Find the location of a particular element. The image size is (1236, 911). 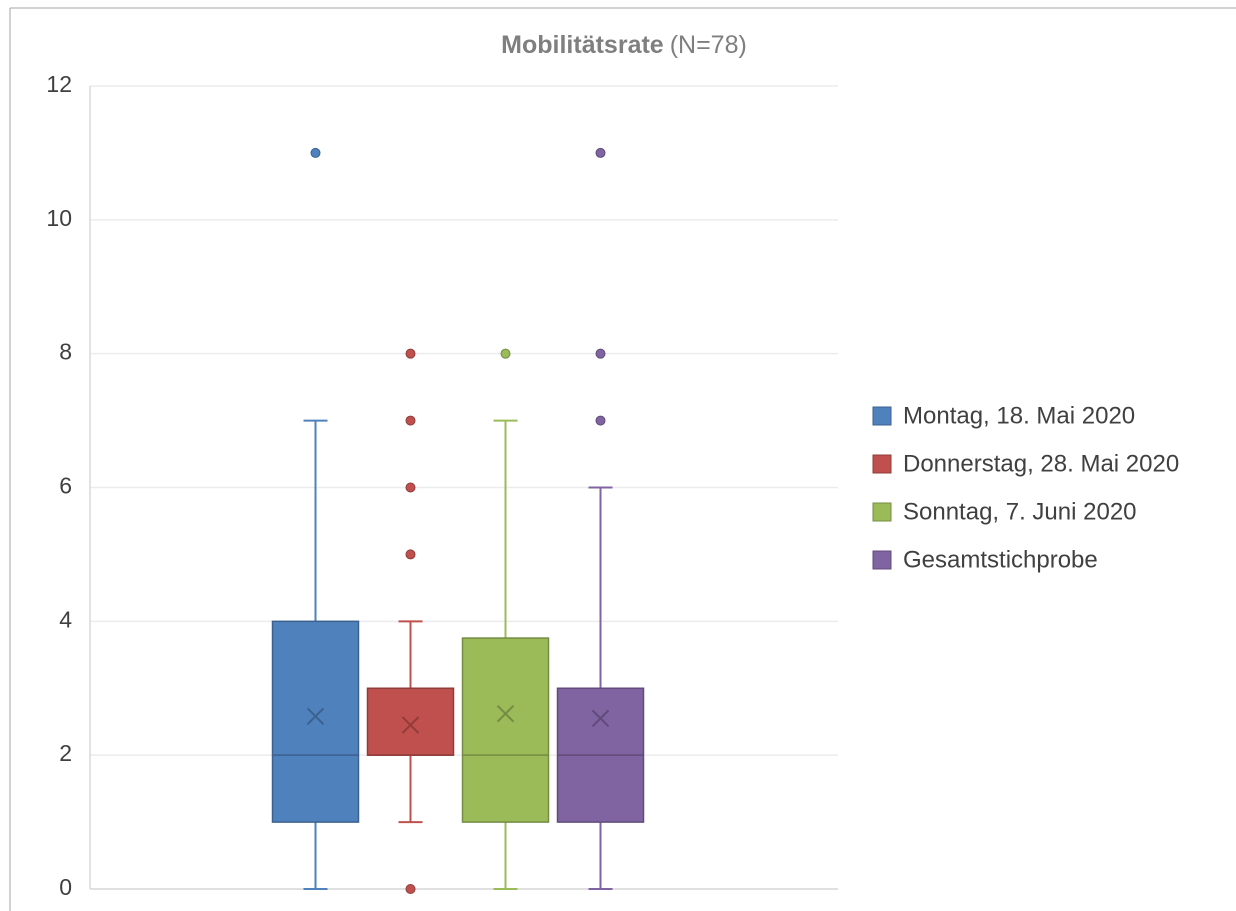

legend-label: Donnerstag, 28. Mai 2020 is located at coordinates (1041, 463).